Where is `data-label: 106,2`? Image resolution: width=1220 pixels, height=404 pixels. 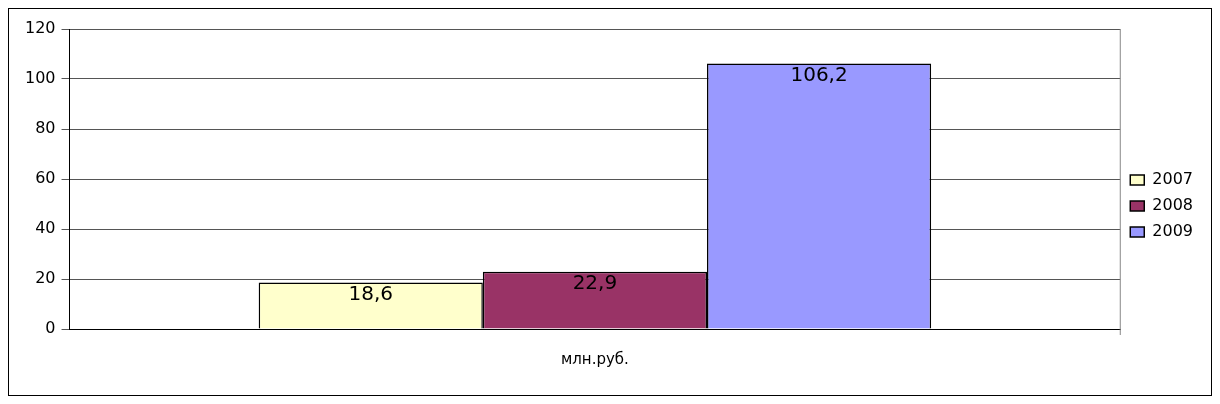
data-label: 106,2 is located at coordinates (819, 73).